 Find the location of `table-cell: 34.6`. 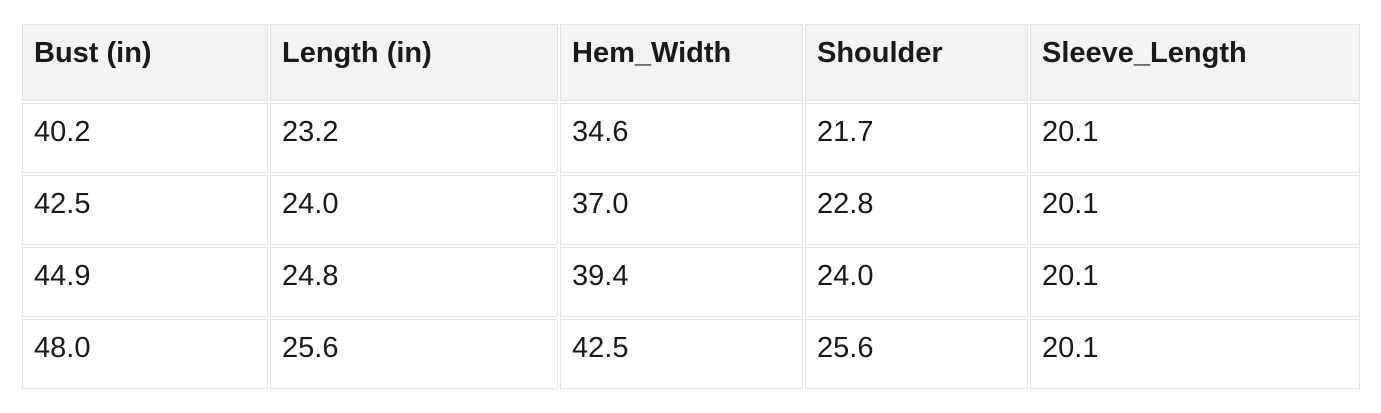

table-cell: 34.6 is located at coordinates (681, 138).